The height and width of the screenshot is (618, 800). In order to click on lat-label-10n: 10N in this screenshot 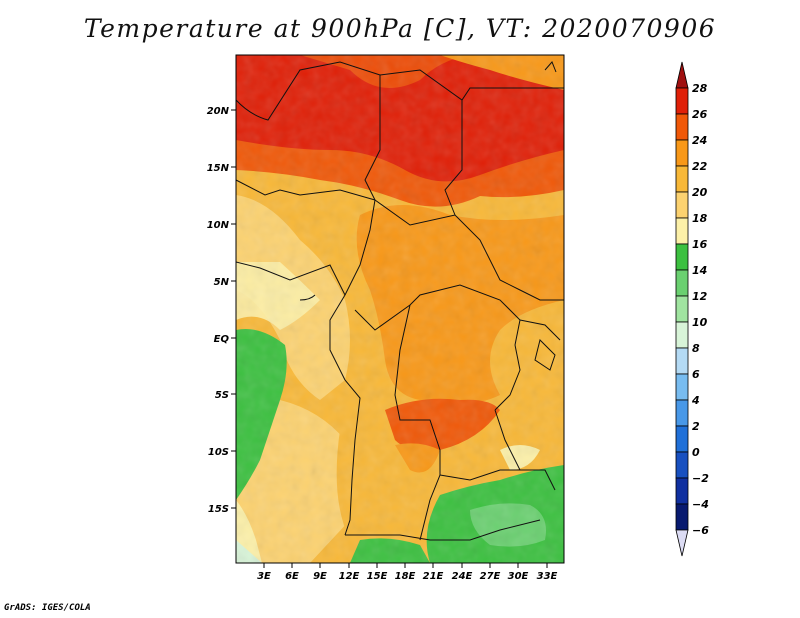, I will do `click(218, 225)`.